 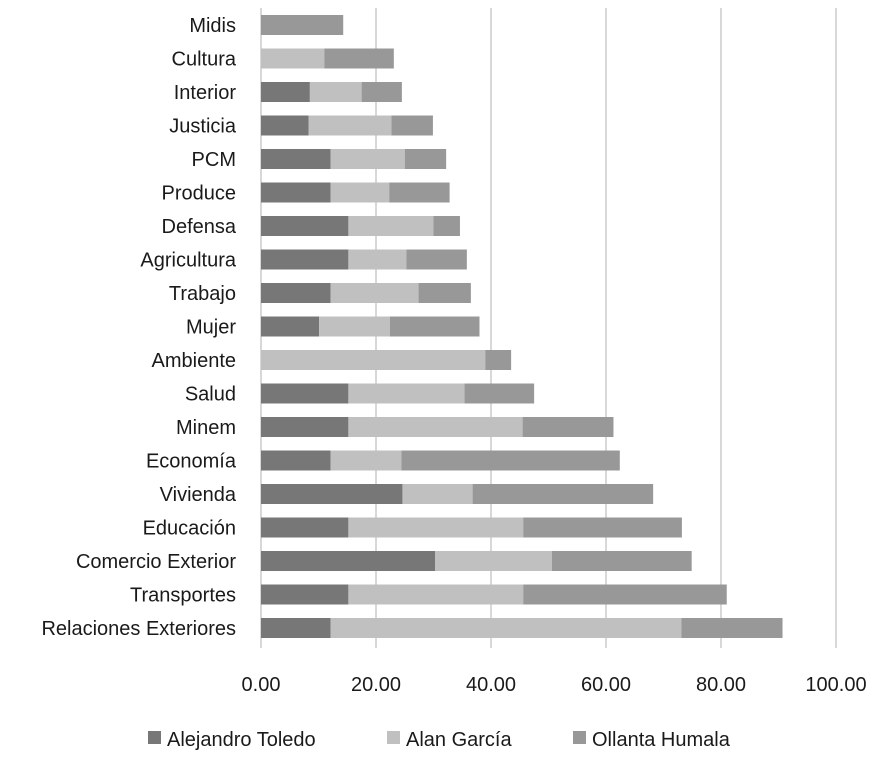 What do you see at coordinates (419, 192) in the screenshot?
I see `bar-produce-ollanta-humala` at bounding box center [419, 192].